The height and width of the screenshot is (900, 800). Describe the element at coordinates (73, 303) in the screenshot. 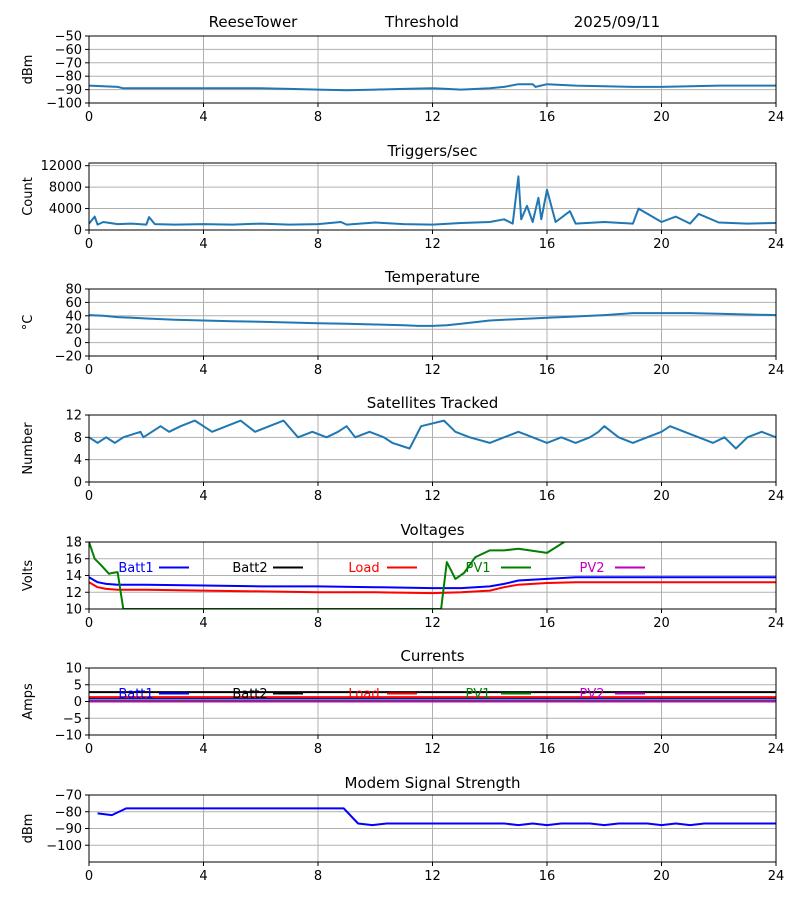

I see `y-tick-label: 60` at that location.